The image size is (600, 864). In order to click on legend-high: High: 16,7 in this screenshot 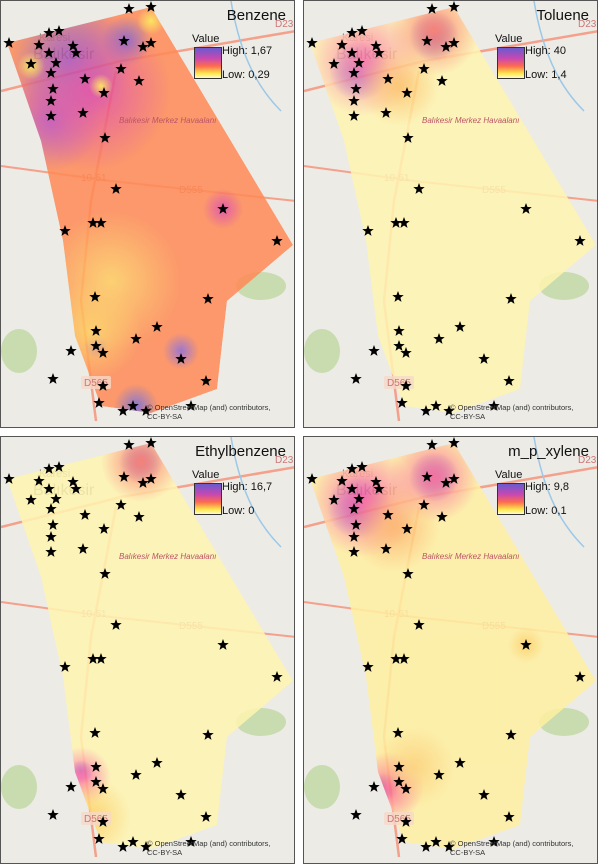, I will do `click(247, 487)`.